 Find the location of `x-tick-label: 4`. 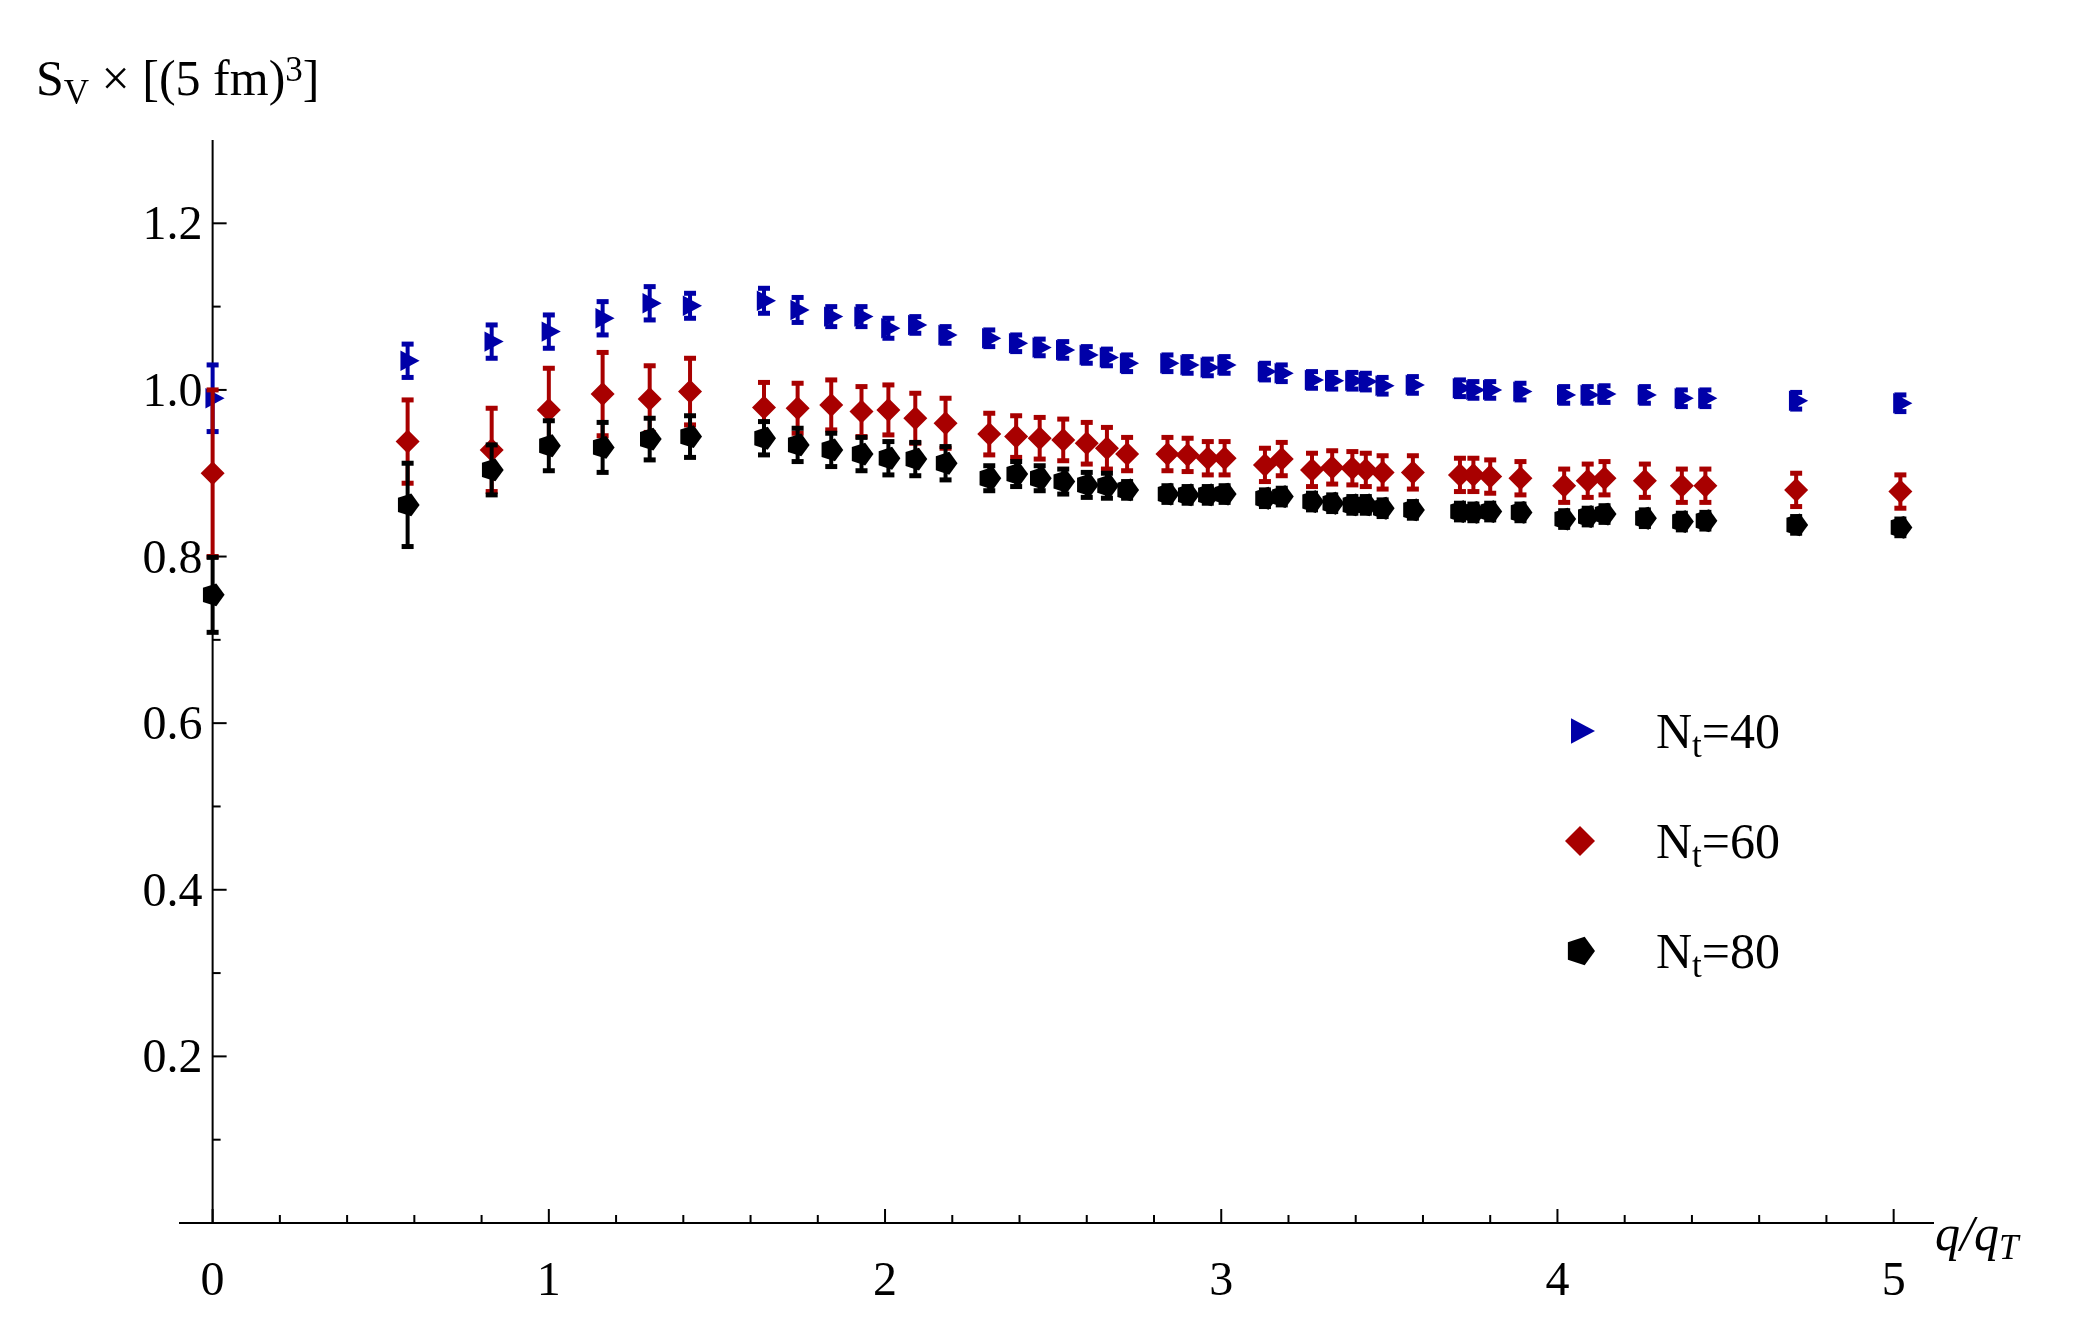

x-tick-label: 4 is located at coordinates (1557, 1278).